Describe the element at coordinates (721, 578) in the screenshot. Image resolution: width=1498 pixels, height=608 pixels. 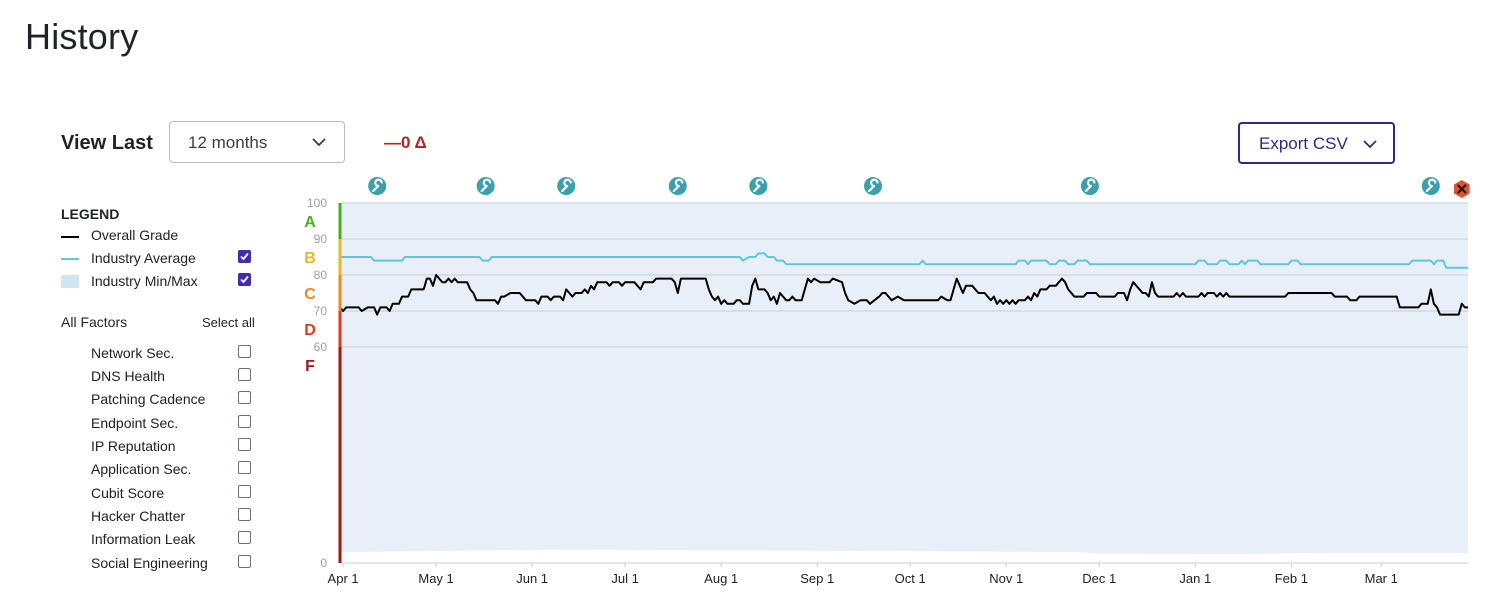
I see `x-tick-label: Aug 1` at that location.